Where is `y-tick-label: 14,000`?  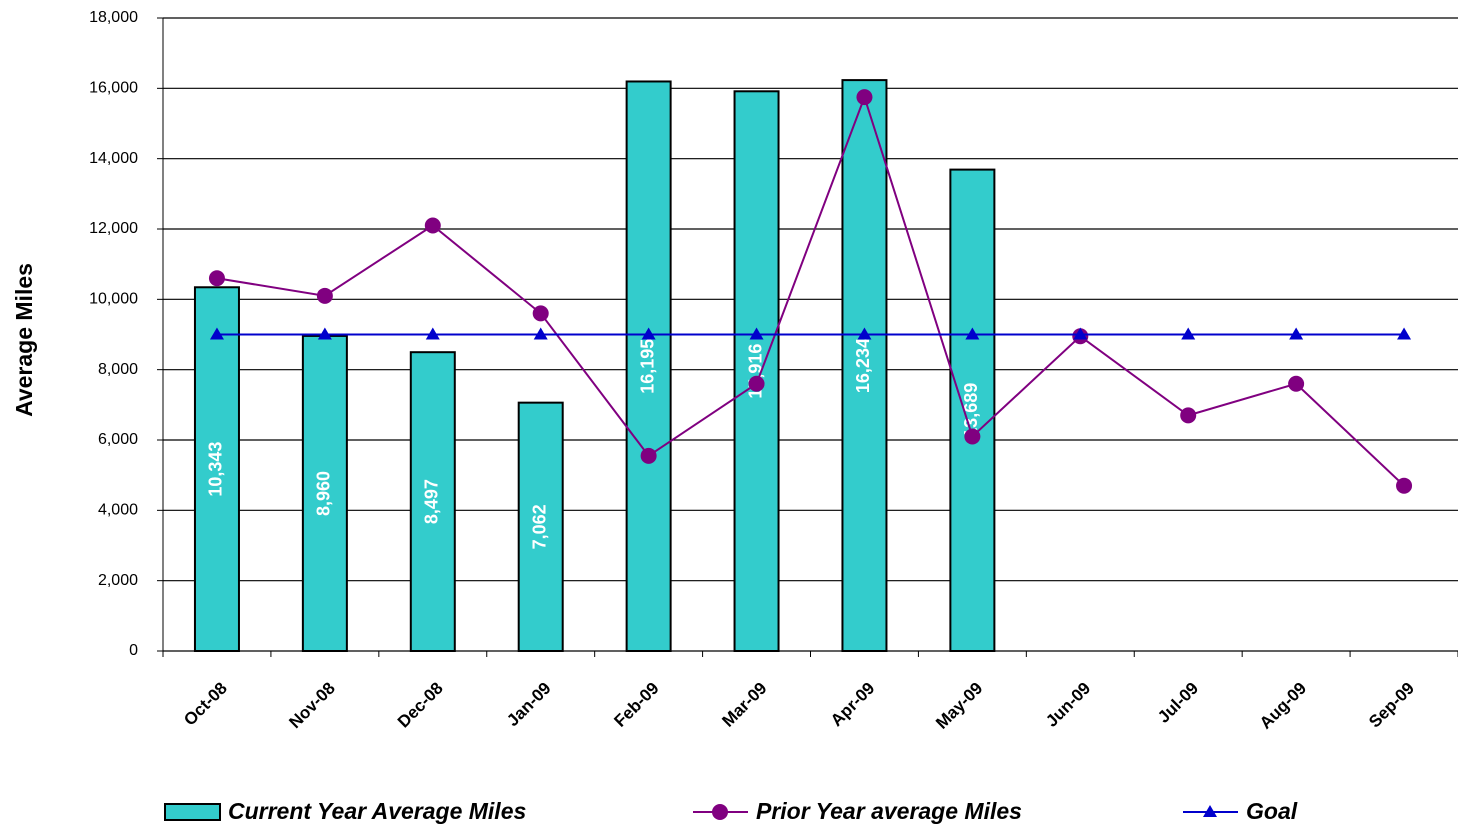 y-tick-label: 14,000 is located at coordinates (113, 158).